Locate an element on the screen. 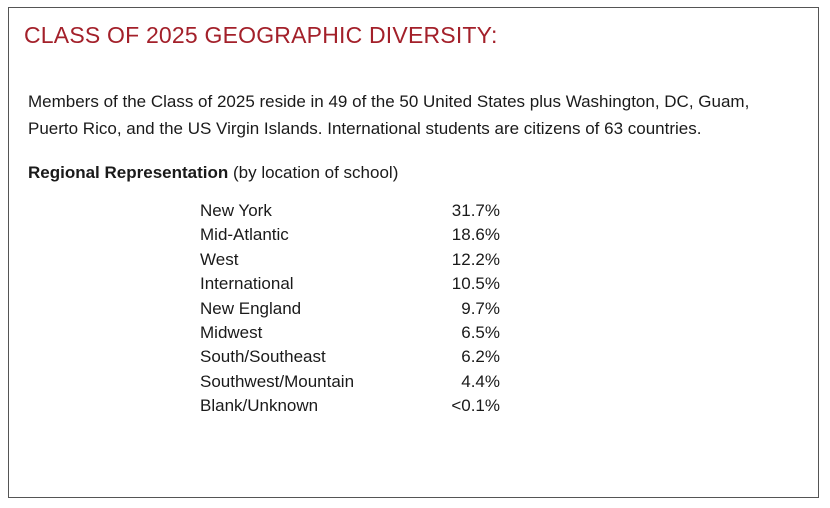  region-name: International is located at coordinates (247, 284).